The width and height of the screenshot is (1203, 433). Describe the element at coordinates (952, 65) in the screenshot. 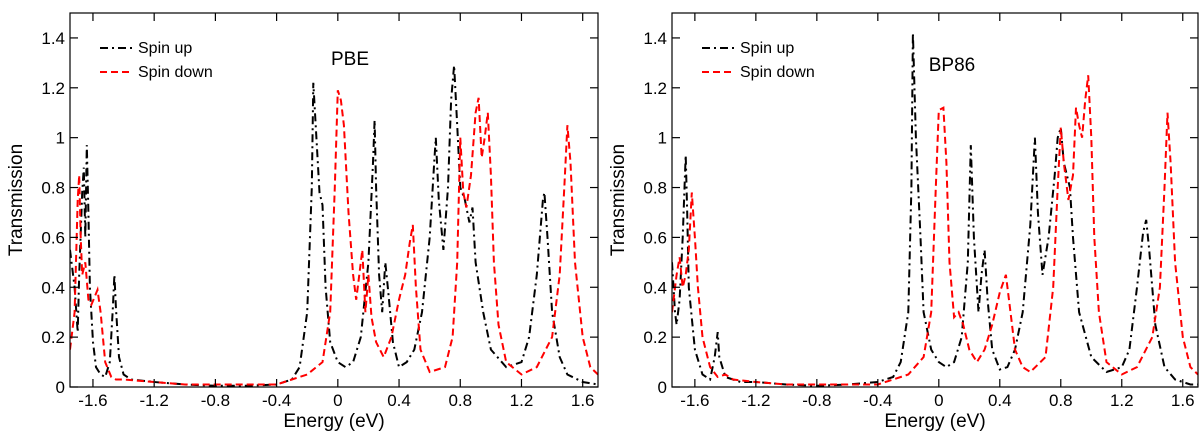

I see `chart-title: BP86` at that location.